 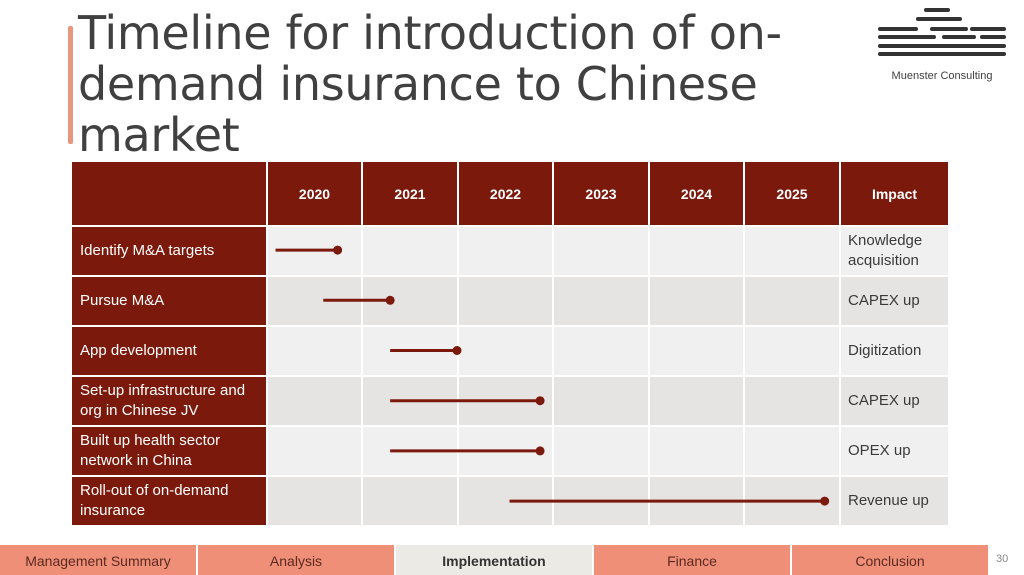 I want to click on task-label: Identify M&A targets, so click(x=169, y=251).